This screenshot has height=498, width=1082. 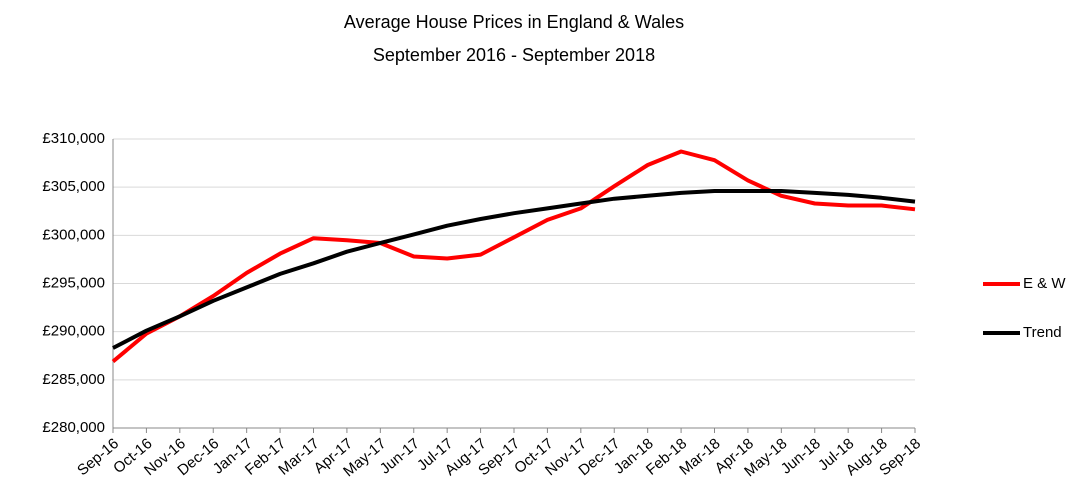 What do you see at coordinates (73, 331) in the screenshot?
I see `y-tick-label: £290,000` at bounding box center [73, 331].